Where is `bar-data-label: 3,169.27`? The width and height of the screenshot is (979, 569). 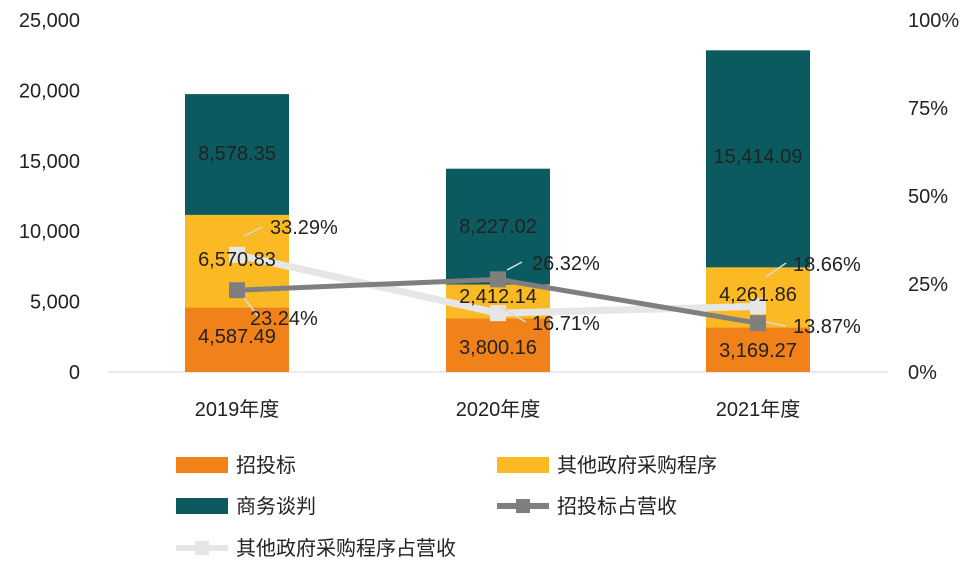
bar-data-label: 3,169.27 is located at coordinates (758, 351).